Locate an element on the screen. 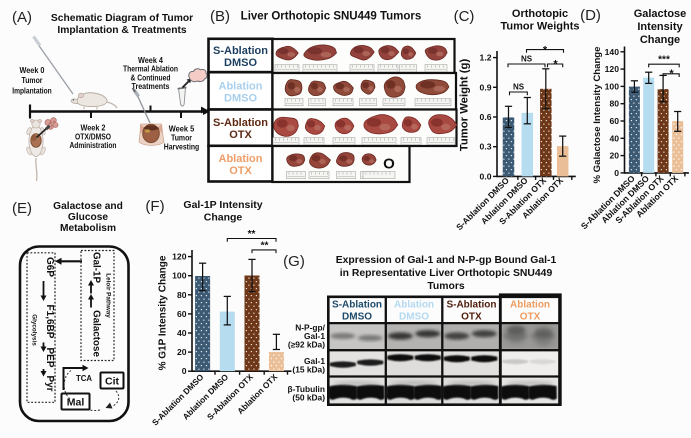  svg-text: Intensity is located at coordinates (660, 27).